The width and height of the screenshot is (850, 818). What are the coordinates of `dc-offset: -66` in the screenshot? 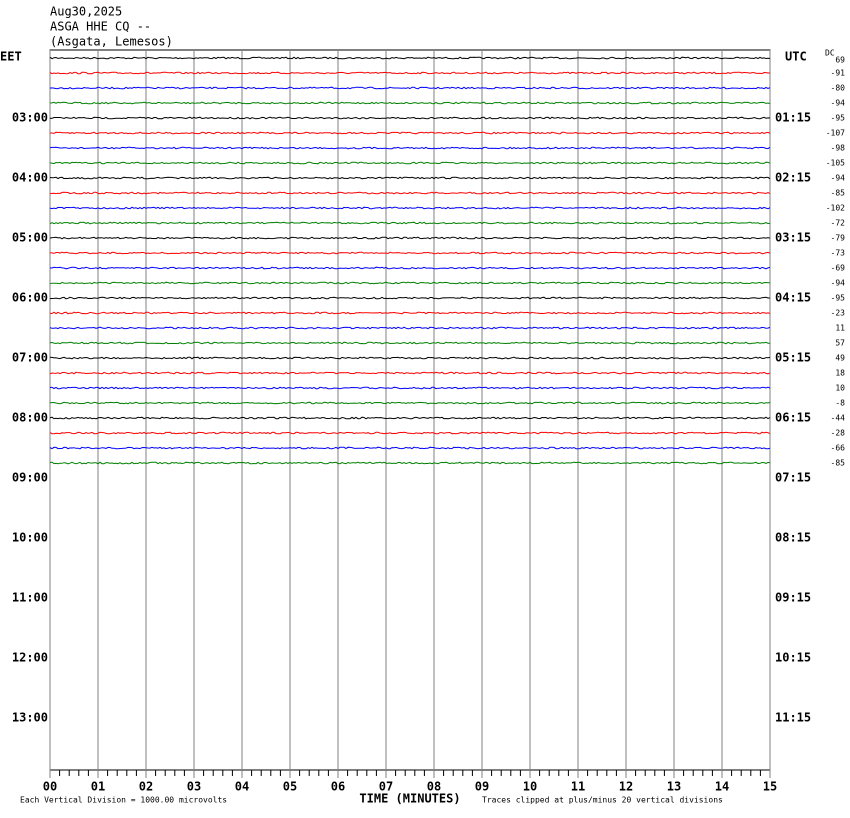 It's located at (838, 448).